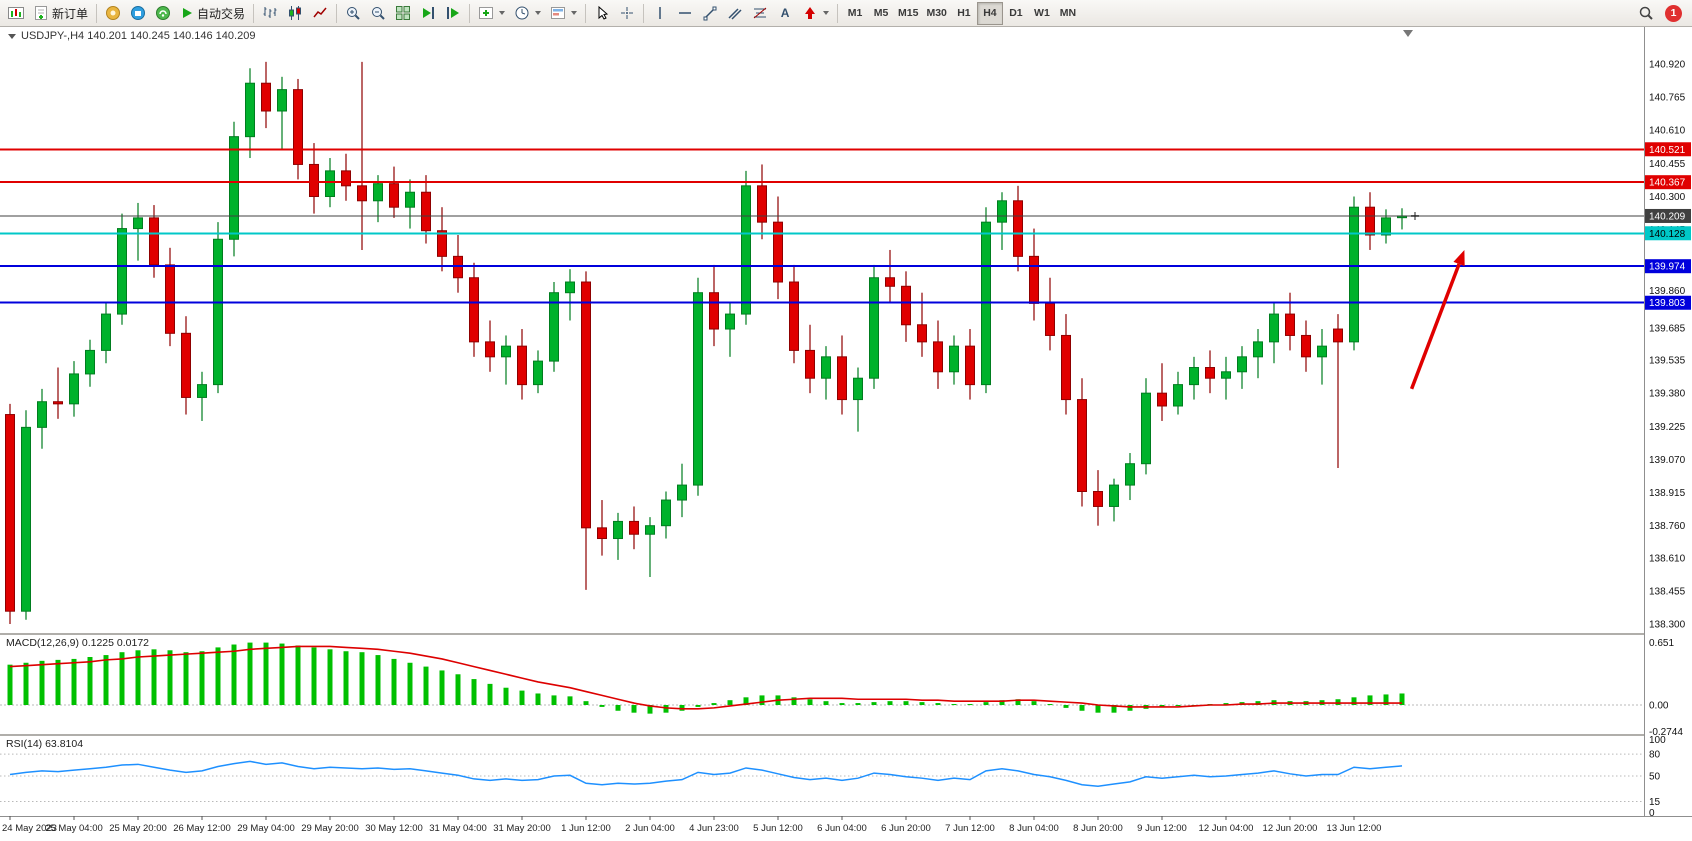 Image resolution: width=1692 pixels, height=841 pixels. I want to click on svg-text: 139.803, so click(1667, 303).